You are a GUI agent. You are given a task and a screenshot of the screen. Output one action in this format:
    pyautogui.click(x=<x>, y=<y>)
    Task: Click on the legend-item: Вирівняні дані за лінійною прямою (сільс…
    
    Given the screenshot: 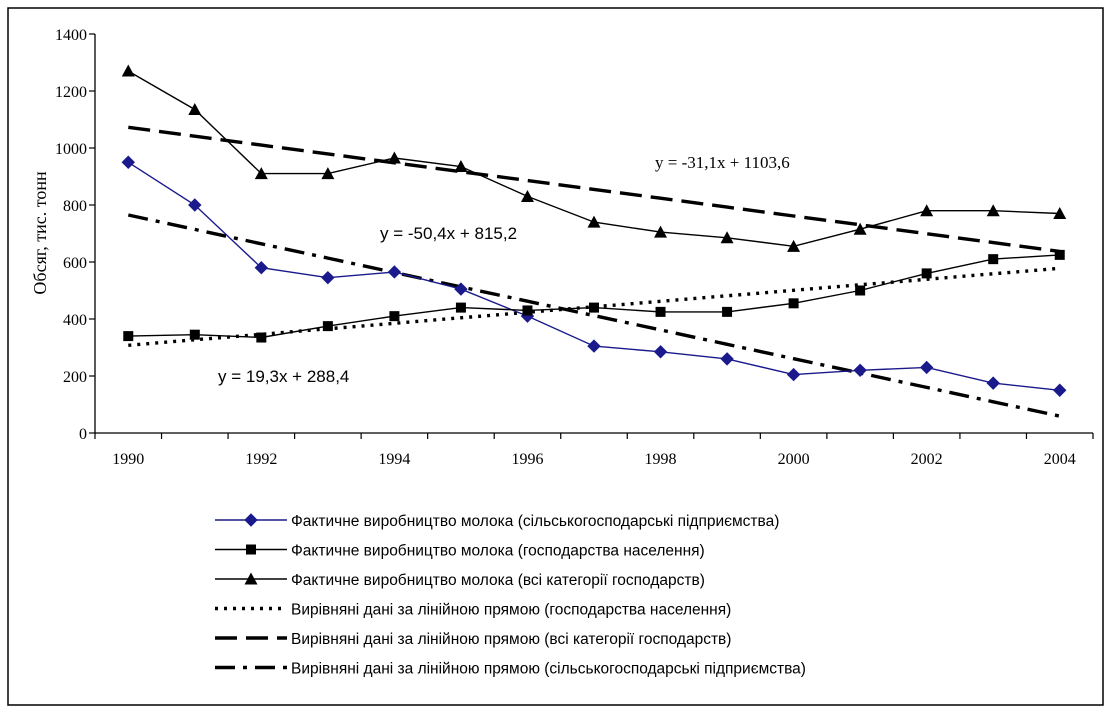 What is the action you would take?
    pyautogui.click(x=510, y=669)
    